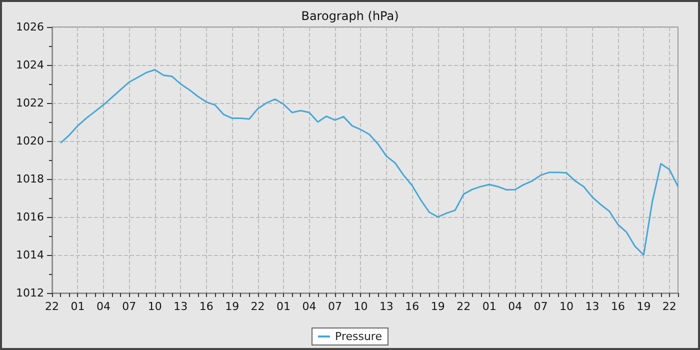 The height and width of the screenshot is (350, 700). I want to click on y-tick-label: 1026, so click(30, 27).